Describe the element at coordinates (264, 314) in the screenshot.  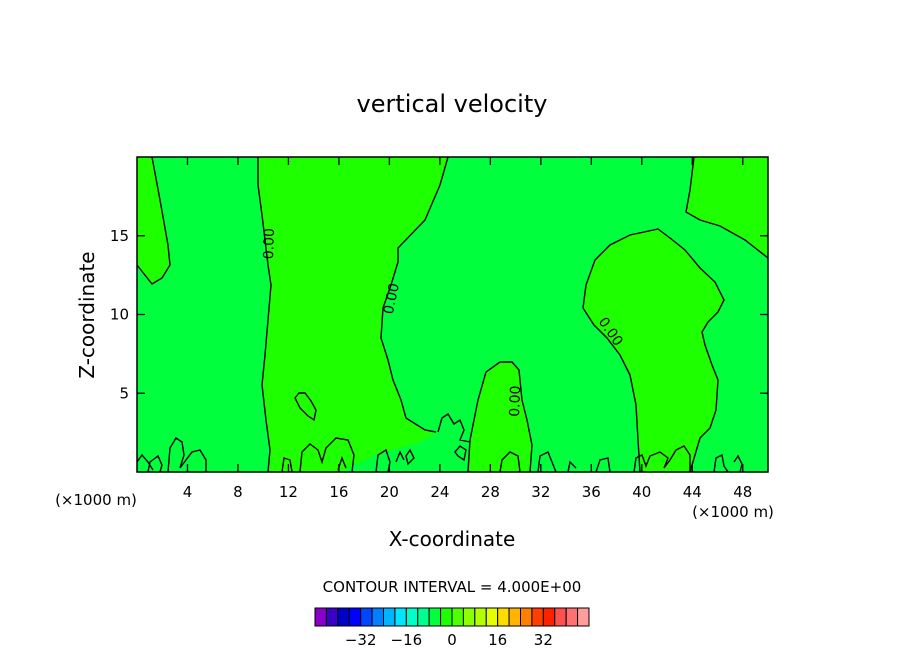
I see `contour-center-left-a` at that location.